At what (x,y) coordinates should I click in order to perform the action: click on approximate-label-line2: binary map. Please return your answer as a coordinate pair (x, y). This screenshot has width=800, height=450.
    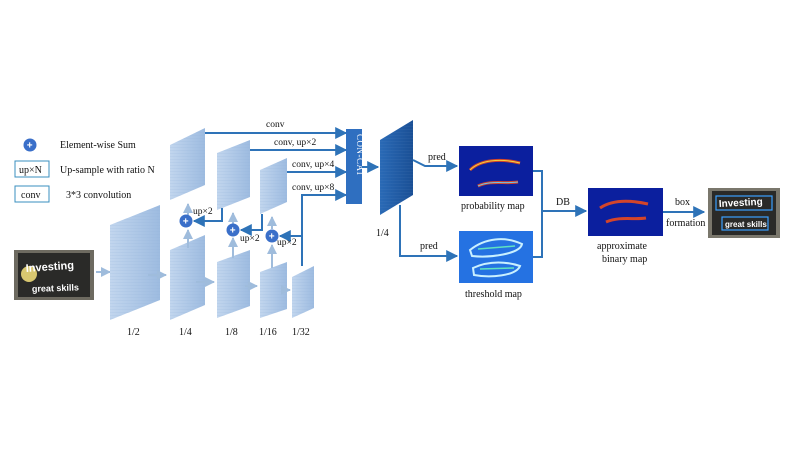
    Looking at the image, I should click on (624, 259).